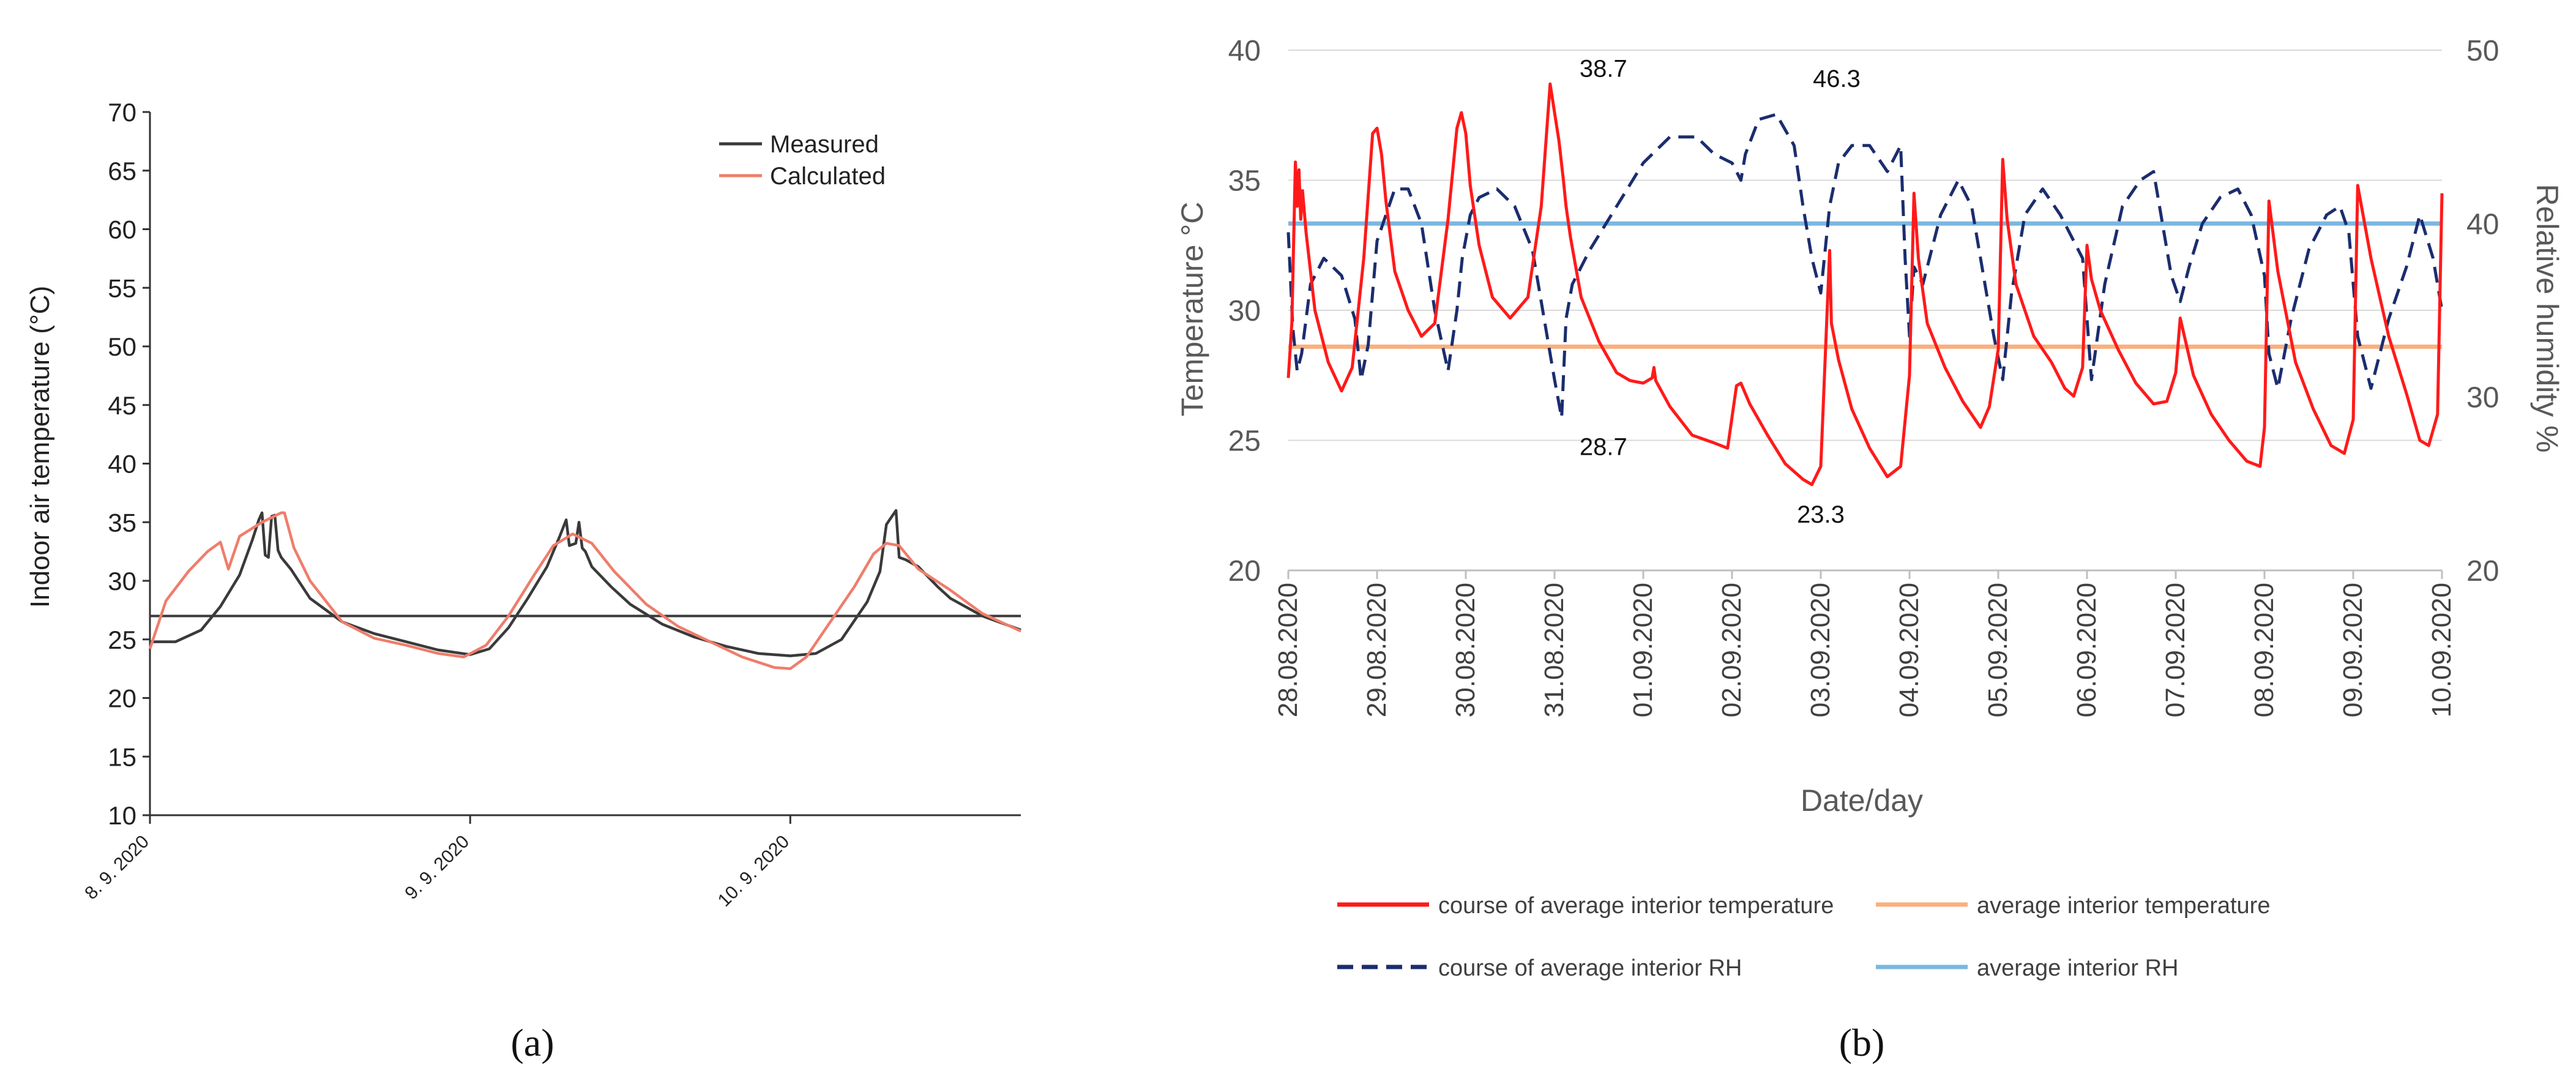 The width and height of the screenshot is (2576, 1090). What do you see at coordinates (1465, 650) in the screenshot?
I see `panel-b-x-tick-label: 30.08.2020` at bounding box center [1465, 650].